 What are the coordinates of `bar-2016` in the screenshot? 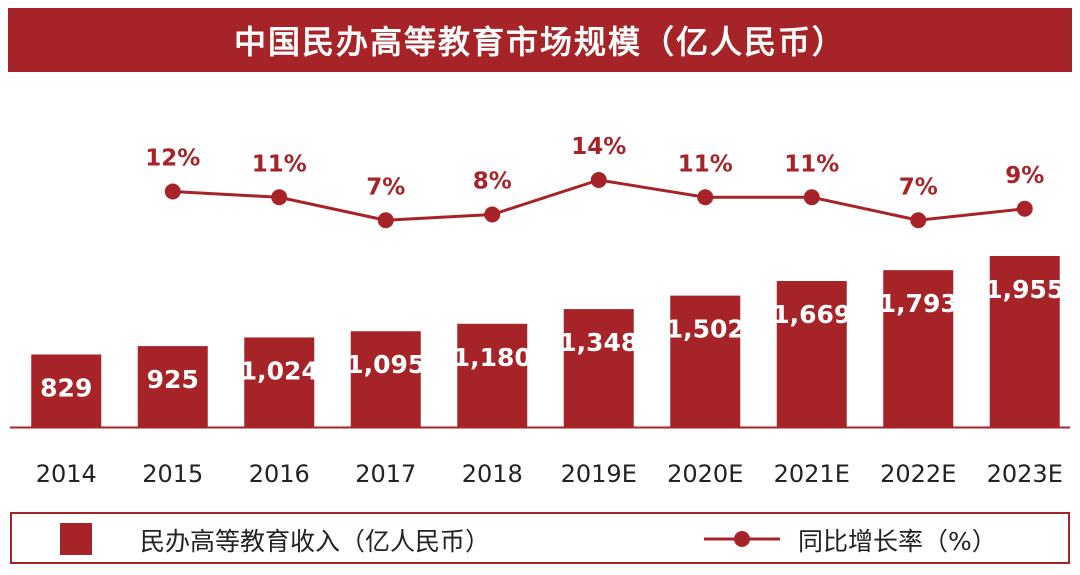 It's located at (279, 382).